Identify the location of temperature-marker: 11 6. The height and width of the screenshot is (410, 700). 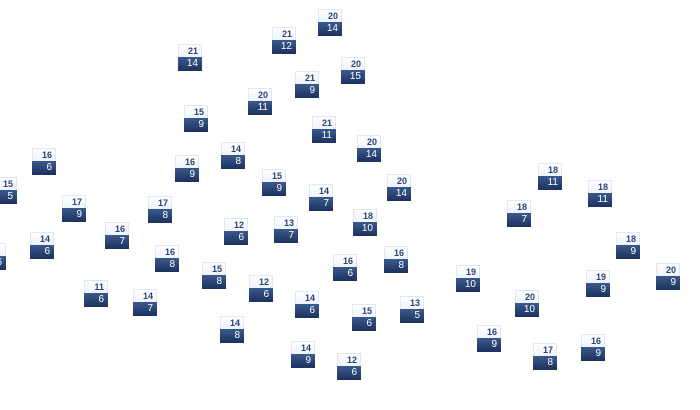
(96, 293).